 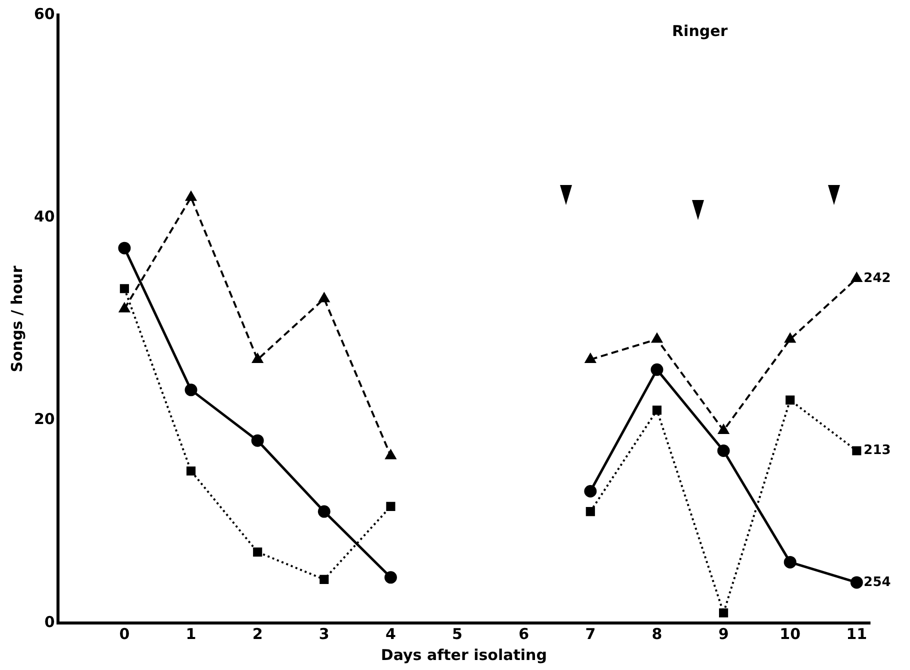 I want to click on y-tick-label: 60, so click(x=44, y=13).